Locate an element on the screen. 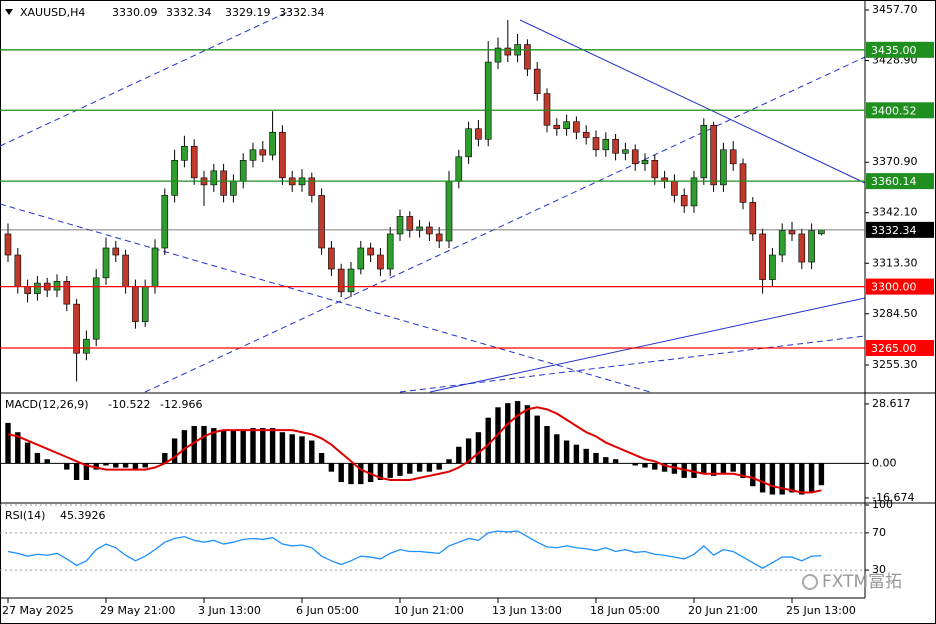 The height and width of the screenshot is (624, 936). level-label: 3400.52 is located at coordinates (894, 110).